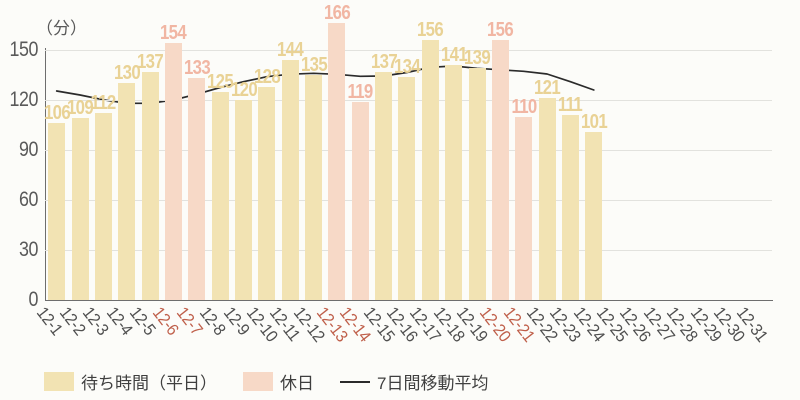  I want to click on bar-value-label-12-7: 133, so click(197, 68).